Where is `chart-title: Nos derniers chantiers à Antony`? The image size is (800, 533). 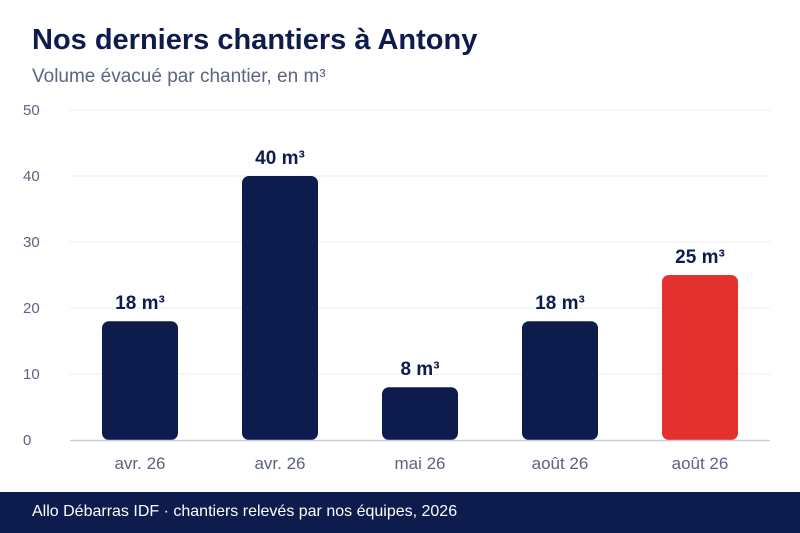 chart-title: Nos derniers chantiers à Antony is located at coordinates (255, 40).